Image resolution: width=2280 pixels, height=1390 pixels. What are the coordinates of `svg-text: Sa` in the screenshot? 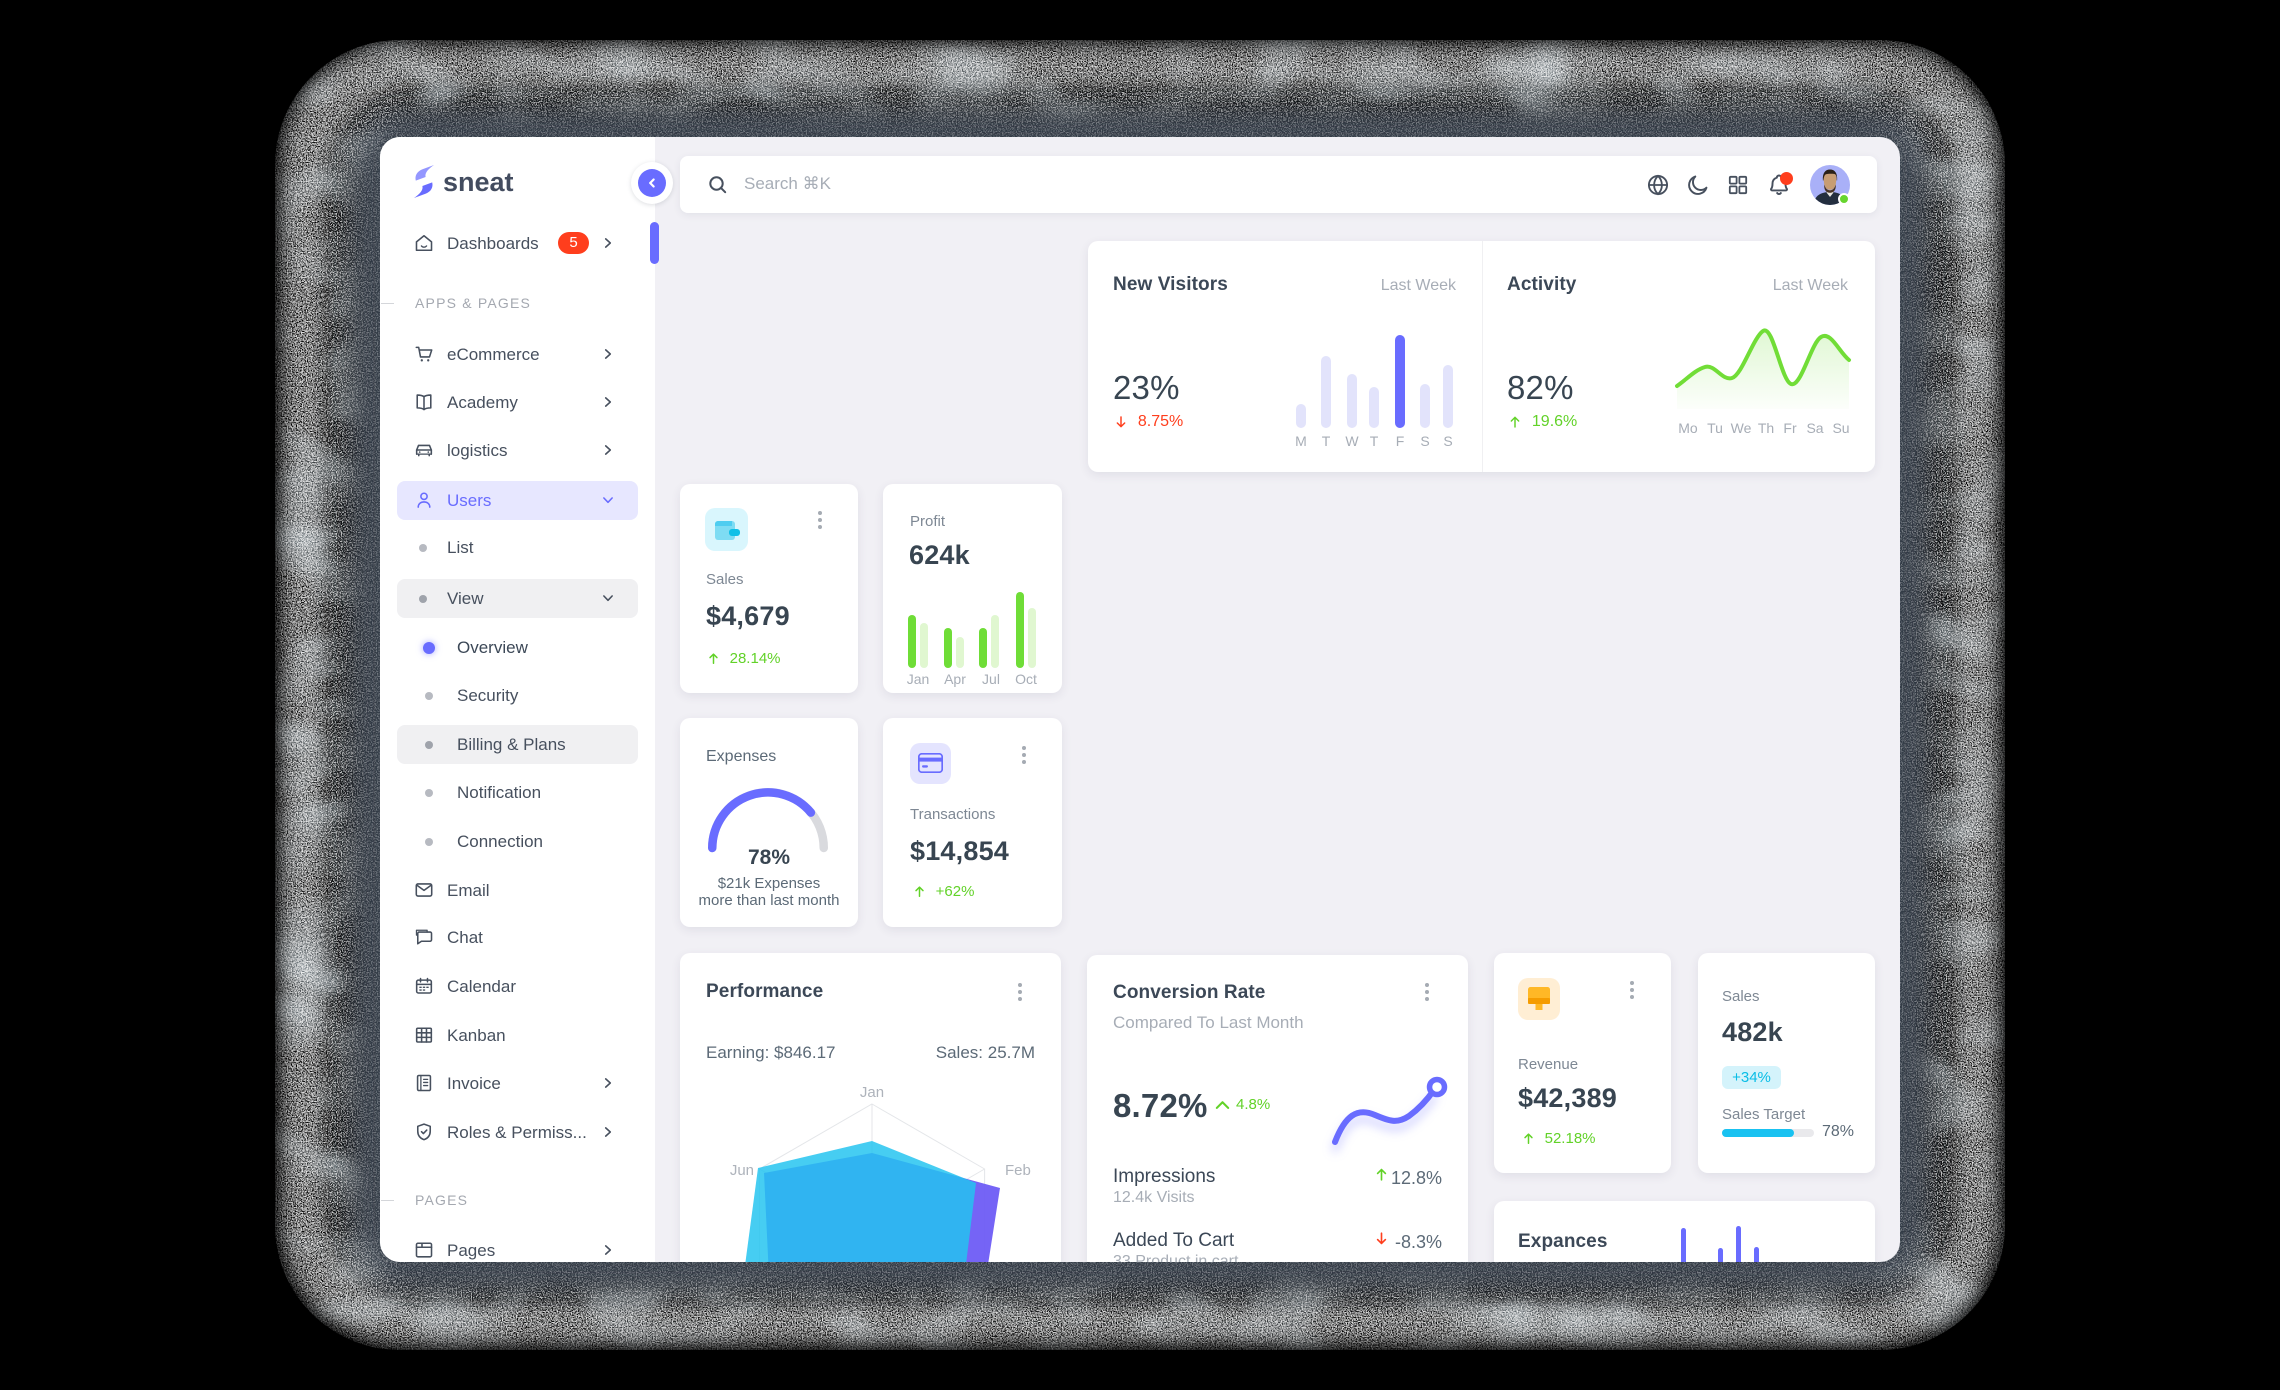 It's located at (1814, 428).